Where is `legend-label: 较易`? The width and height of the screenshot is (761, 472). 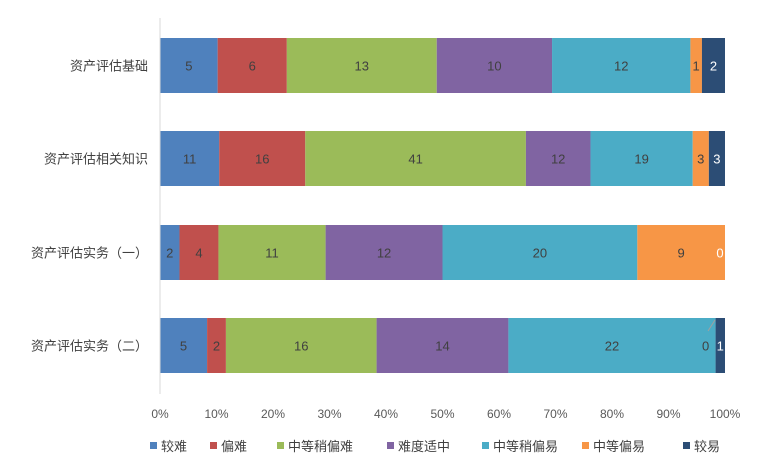 legend-label: 较易 is located at coordinates (707, 446).